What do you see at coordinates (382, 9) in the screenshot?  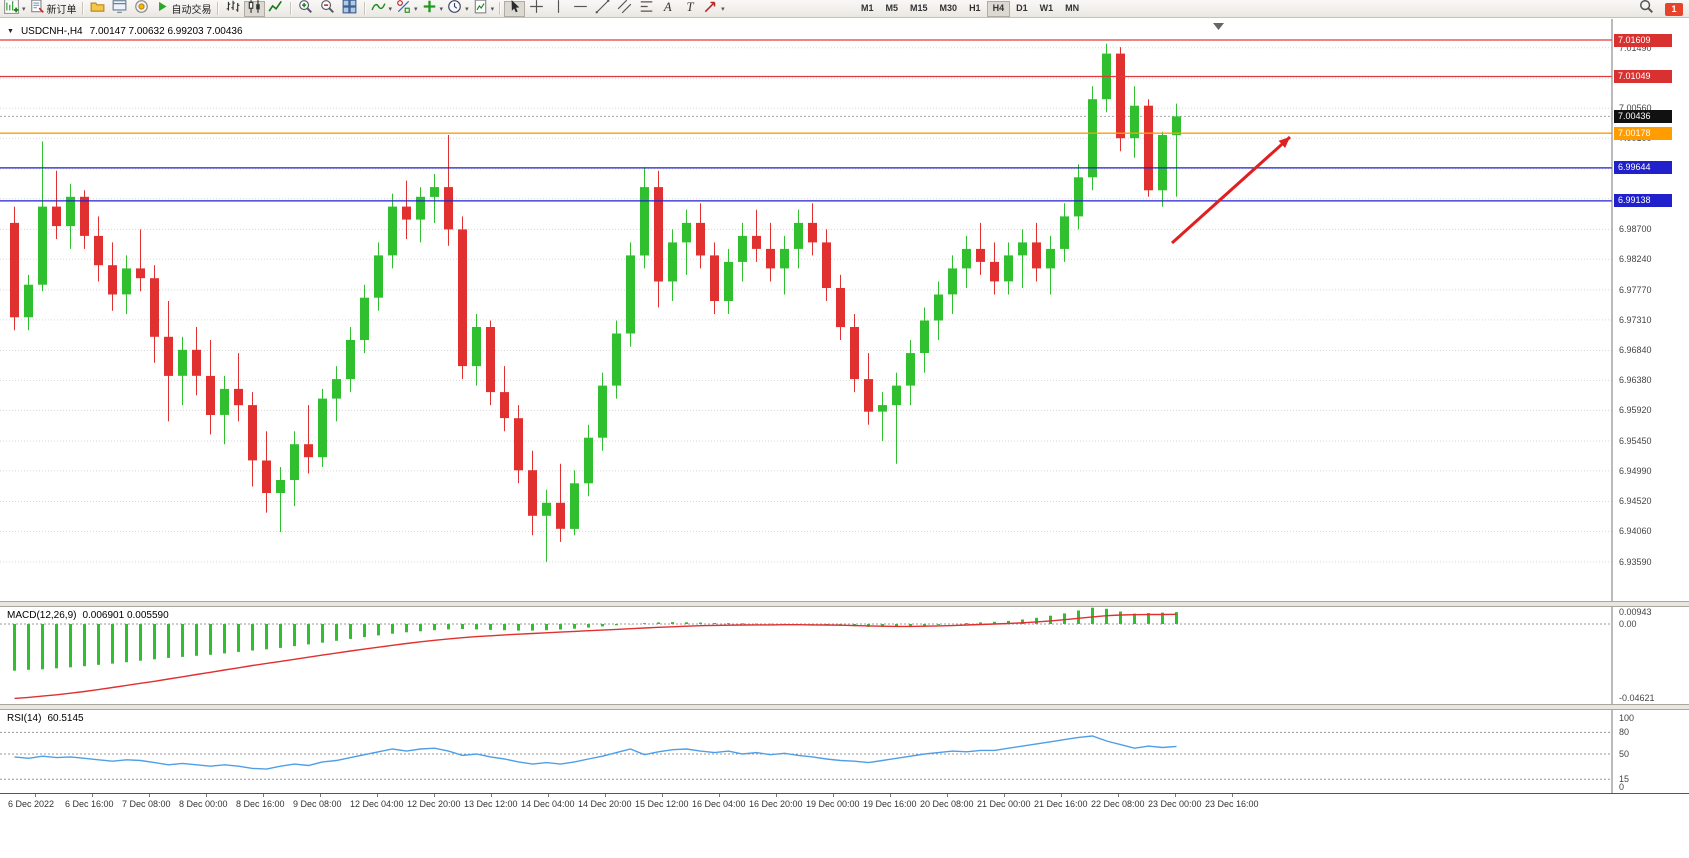 I see `indicators-button: ▾` at bounding box center [382, 9].